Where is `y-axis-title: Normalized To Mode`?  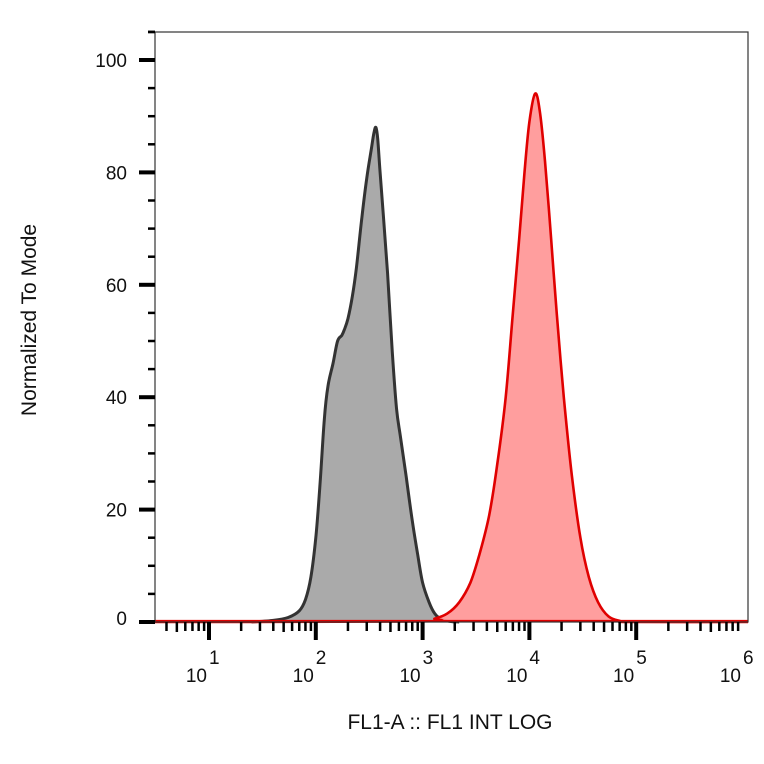
y-axis-title: Normalized To Mode is located at coordinates (29, 320).